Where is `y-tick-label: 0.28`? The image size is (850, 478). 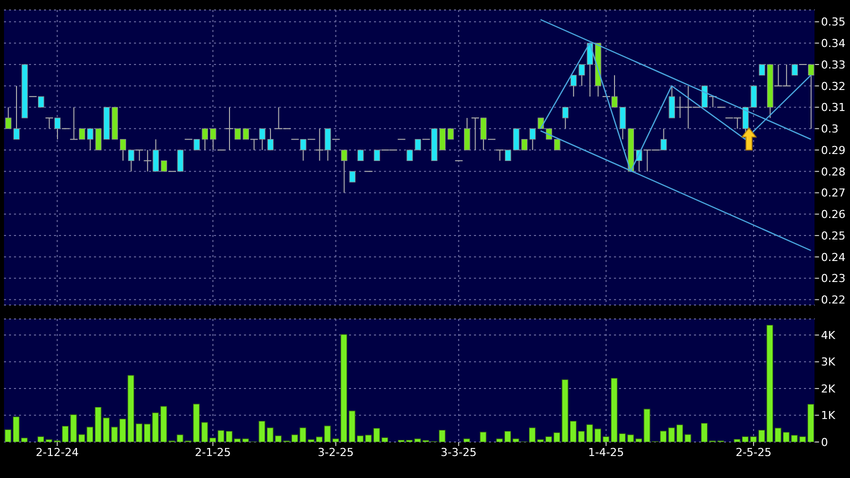
y-tick-label: 0.28 is located at coordinates (833, 171).